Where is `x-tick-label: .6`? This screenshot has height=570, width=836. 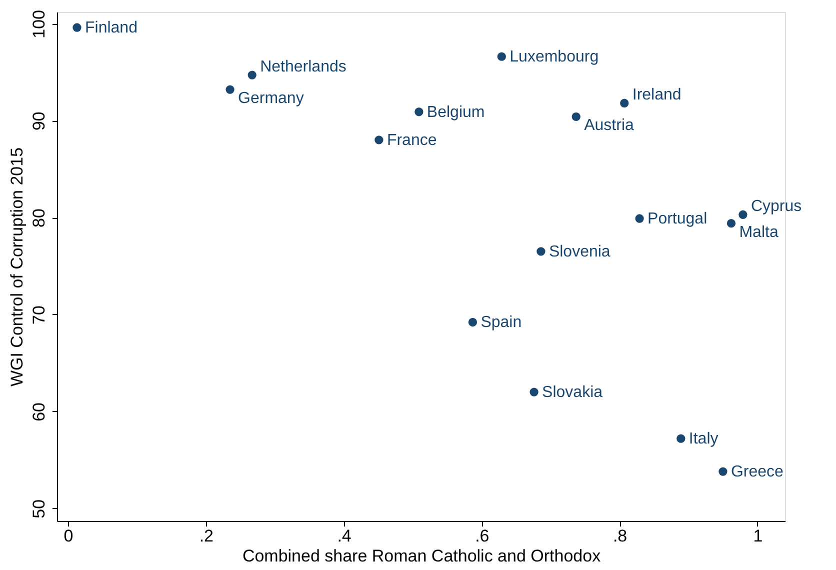
x-tick-label: .6 is located at coordinates (482, 536).